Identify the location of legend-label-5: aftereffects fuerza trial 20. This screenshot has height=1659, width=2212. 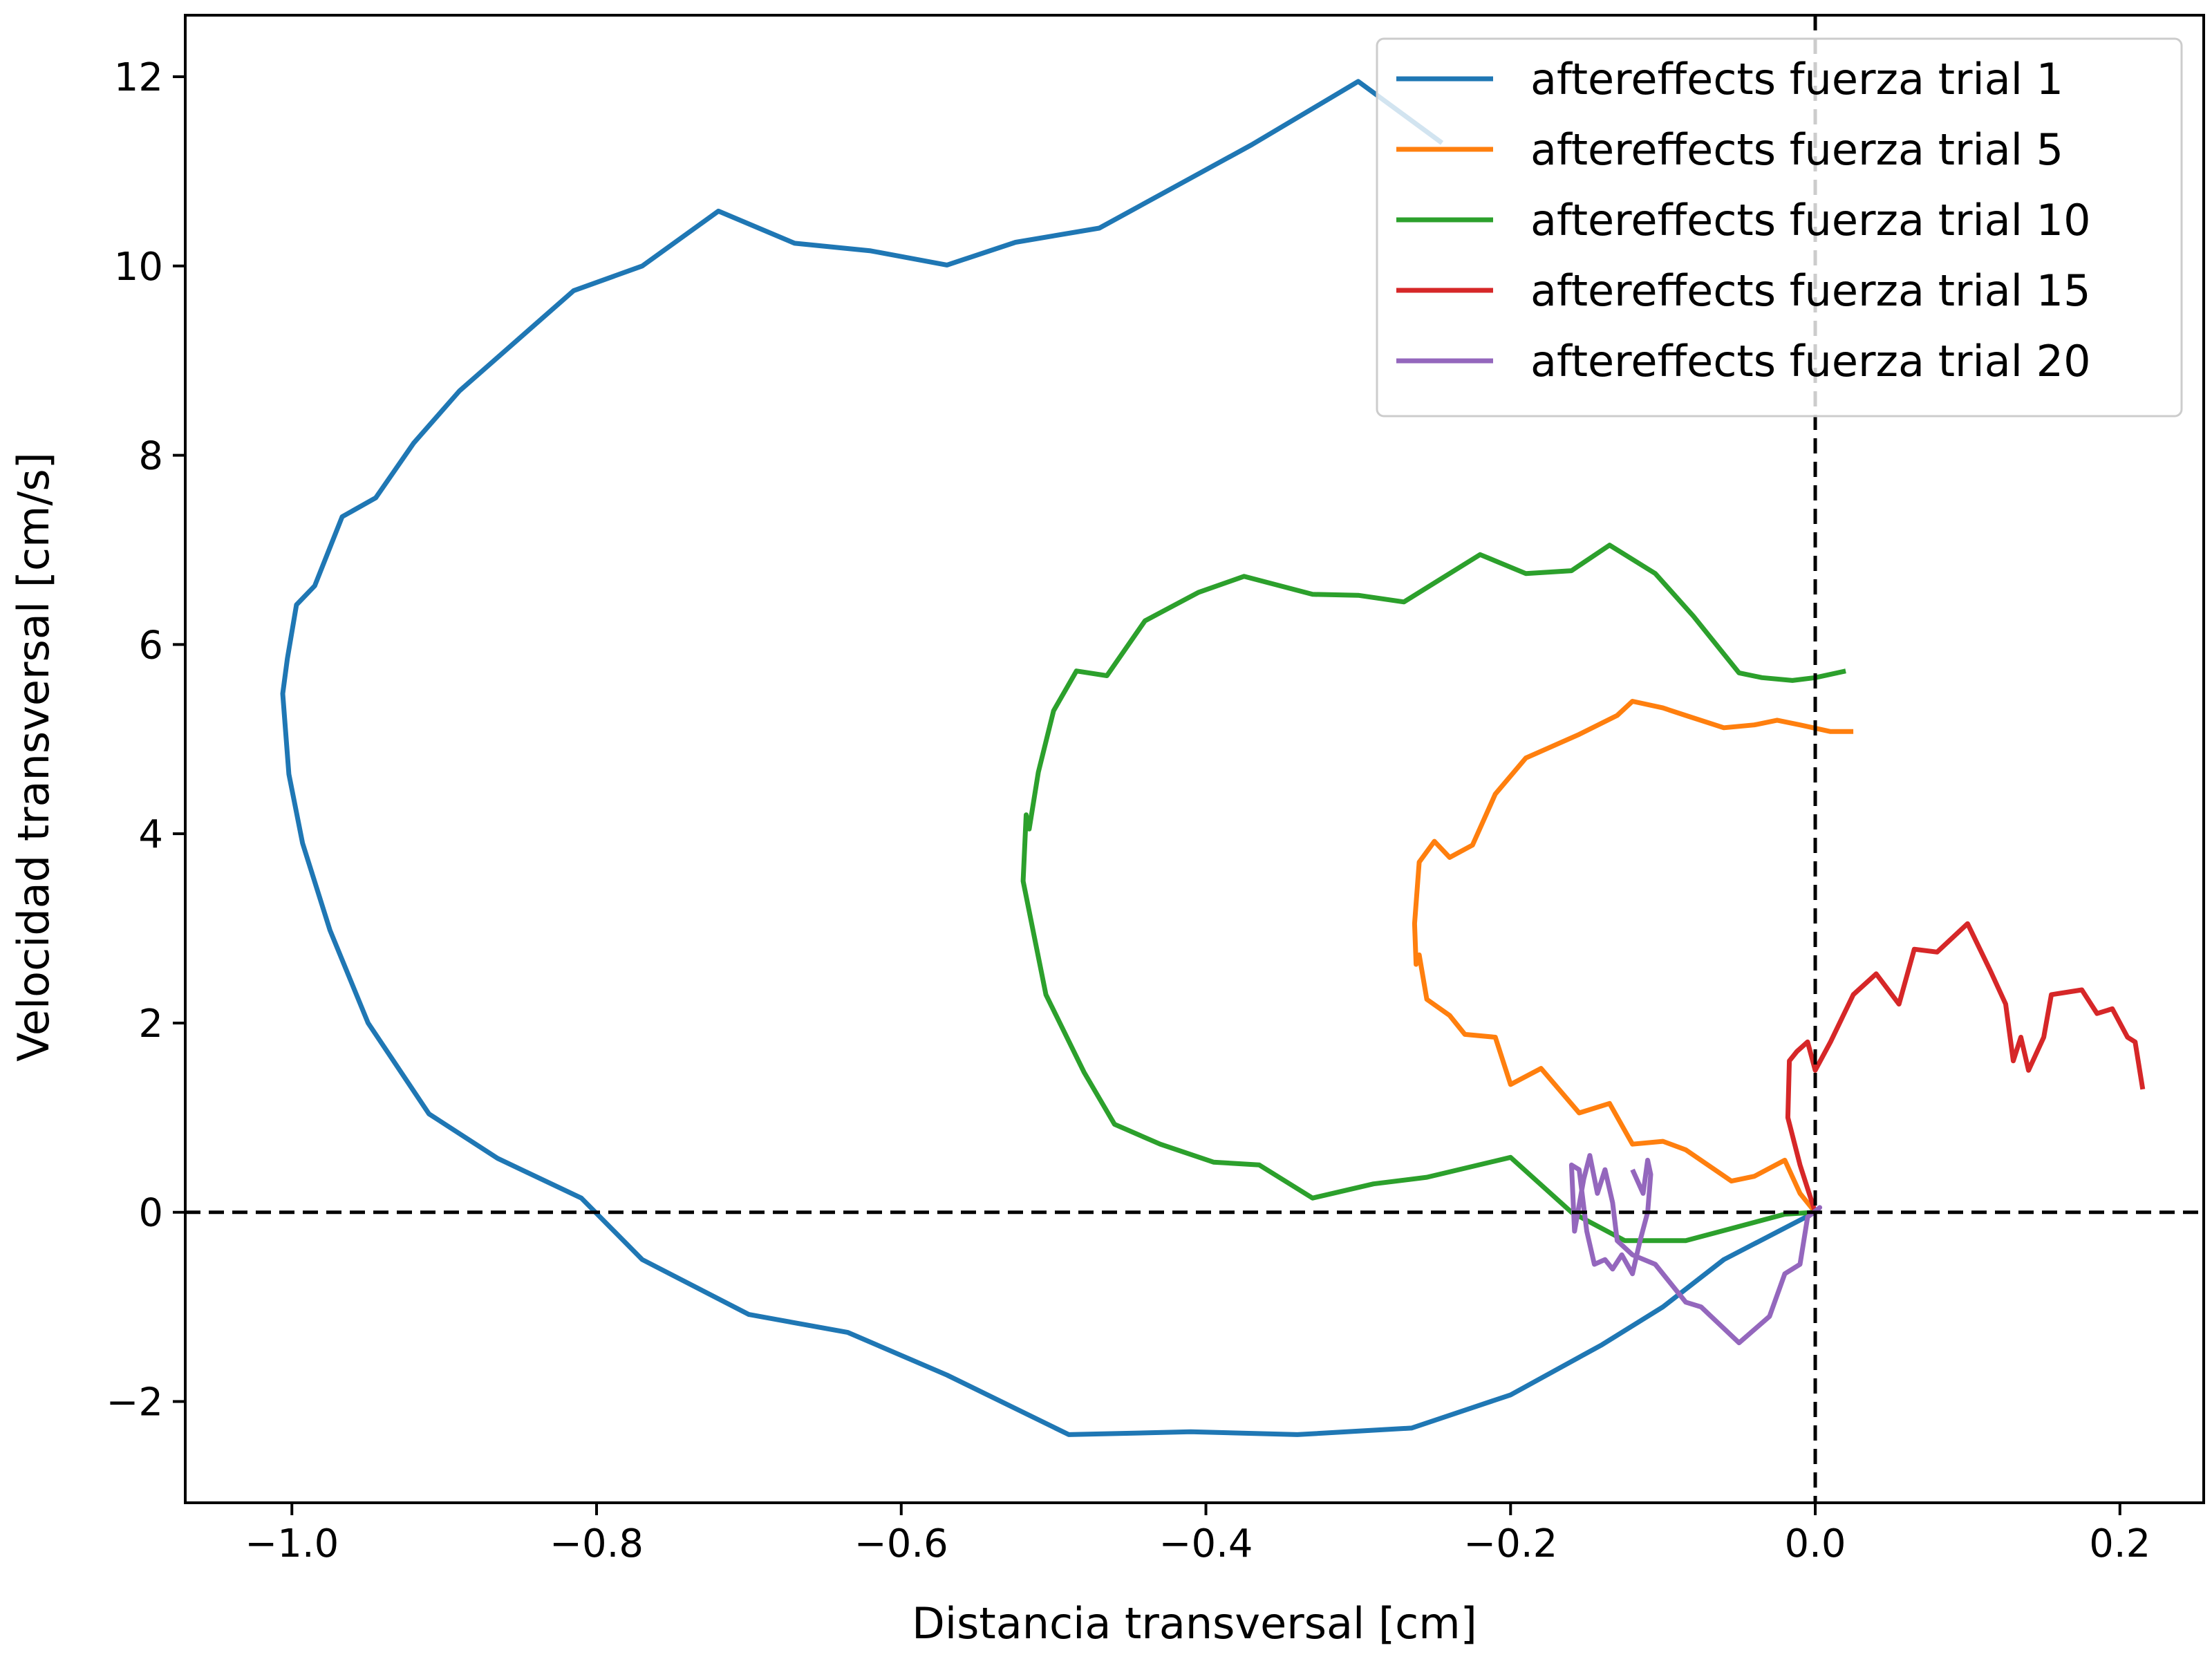
(1811, 361).